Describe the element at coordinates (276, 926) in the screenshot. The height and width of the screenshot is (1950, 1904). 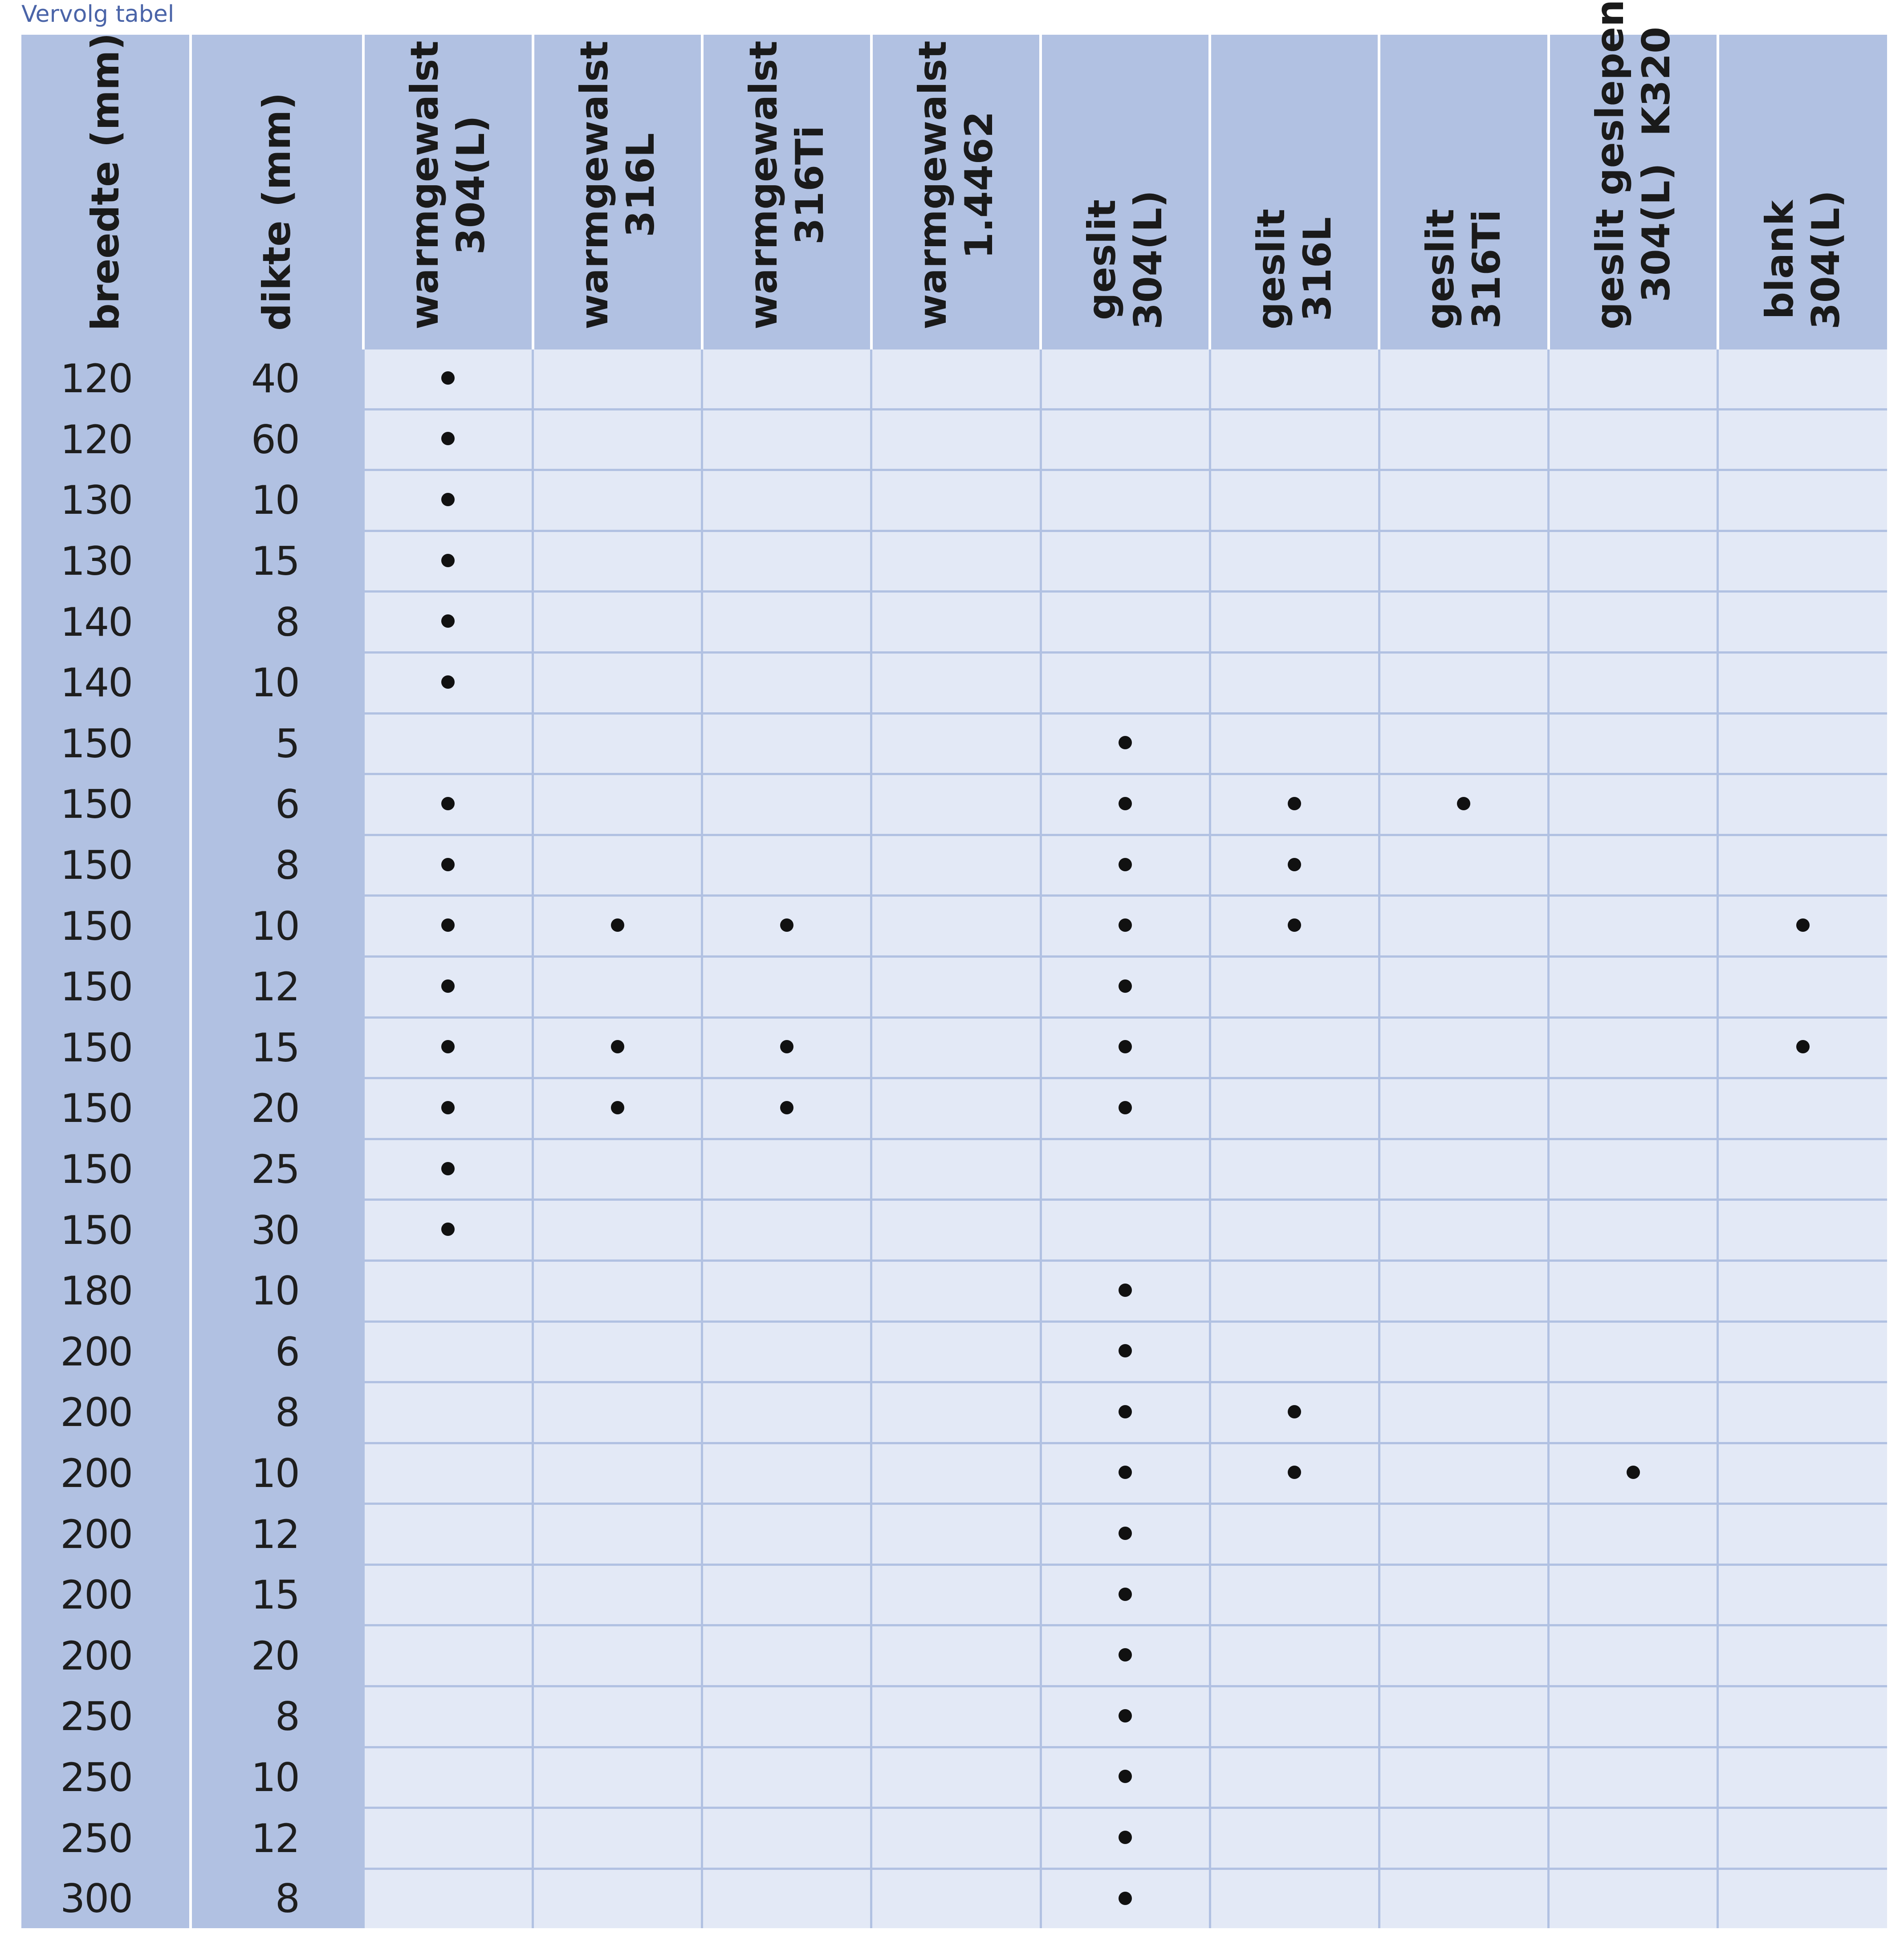
I see `dikte-cell: 10` at that location.